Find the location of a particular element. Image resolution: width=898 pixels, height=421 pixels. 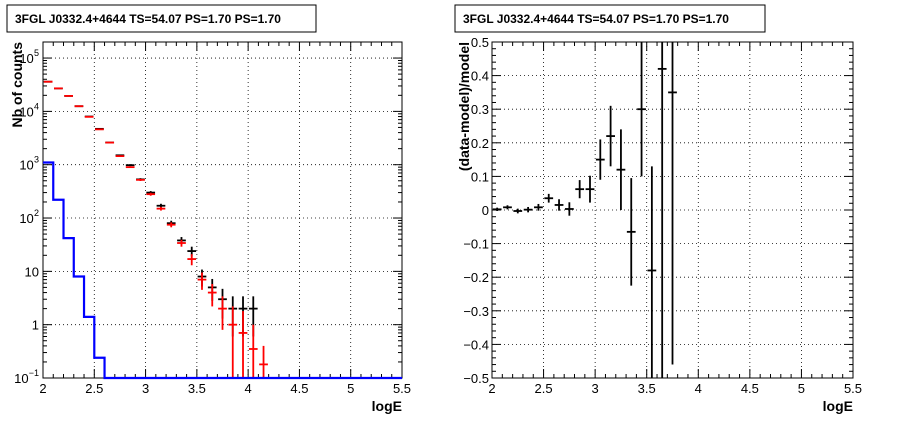

left-y-axis-title: Nb of counts is located at coordinates (17, 85).